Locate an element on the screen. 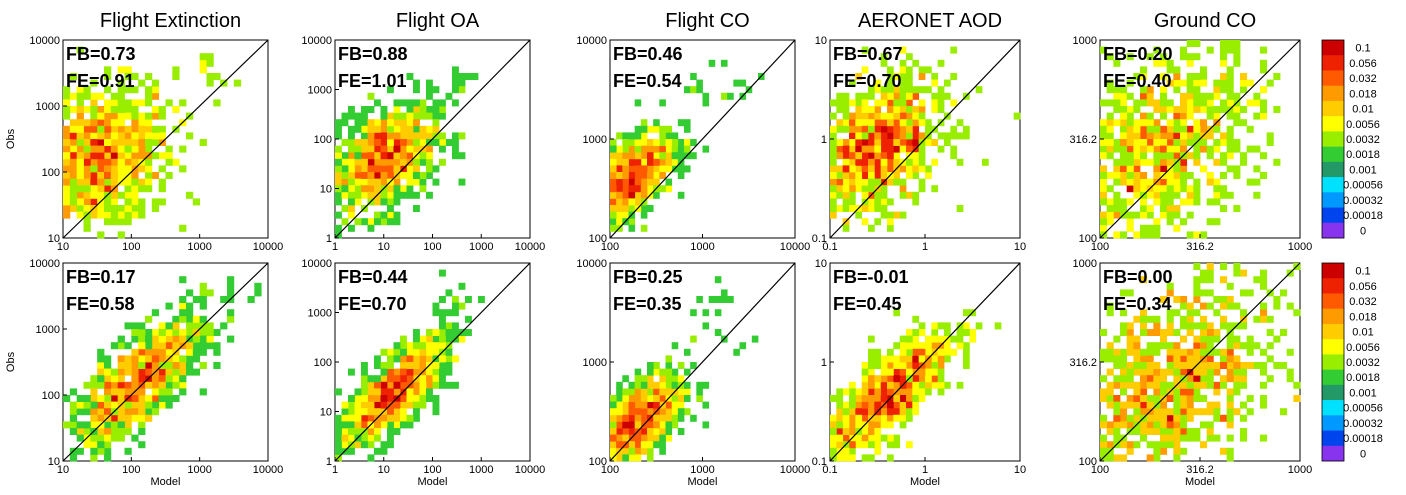  colorbar-swatch is located at coordinates (1333, 316).